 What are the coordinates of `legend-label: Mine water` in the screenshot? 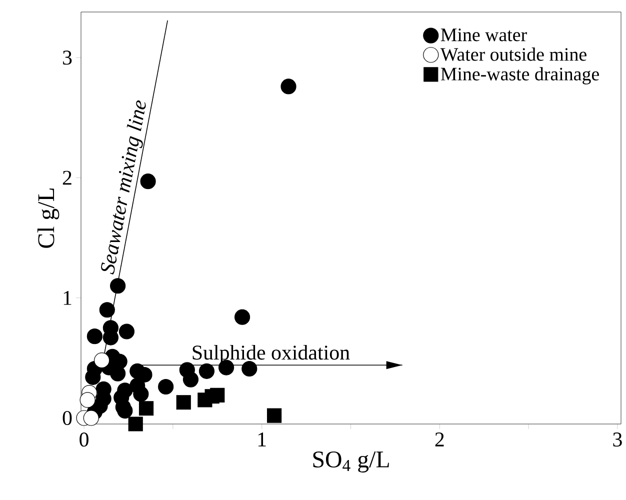 It's located at (483, 35).